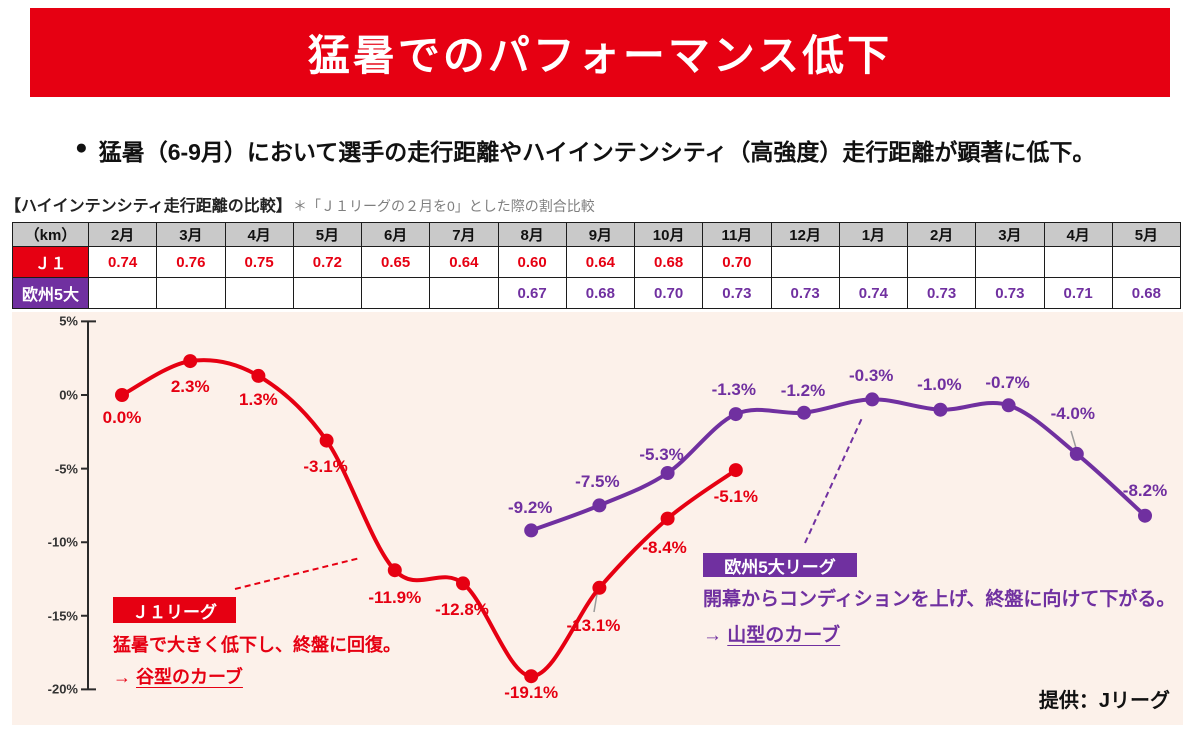 The image size is (1200, 731). I want to click on section-heading: 【ハイインテンシティ走行距離の比較】, so click(148, 206).